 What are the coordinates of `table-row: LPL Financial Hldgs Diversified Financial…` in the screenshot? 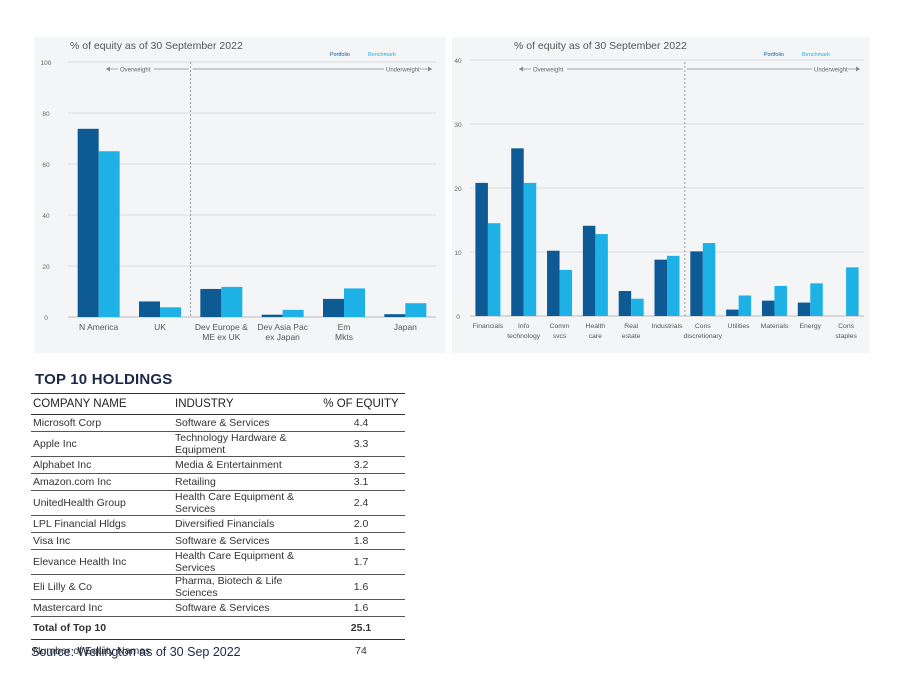 It's located at (218, 524).